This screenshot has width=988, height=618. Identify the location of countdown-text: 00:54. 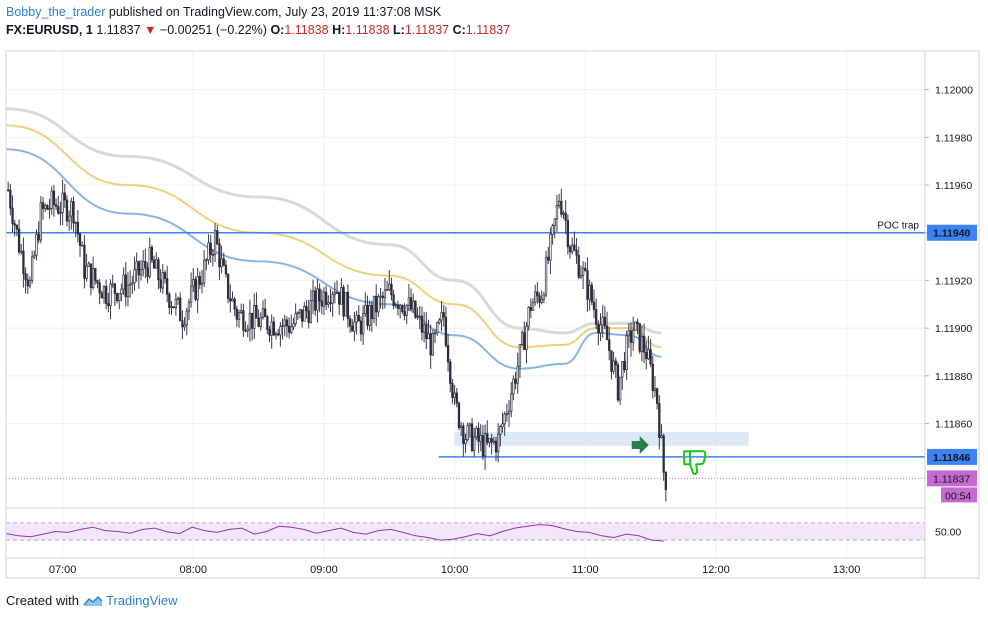
(958, 496).